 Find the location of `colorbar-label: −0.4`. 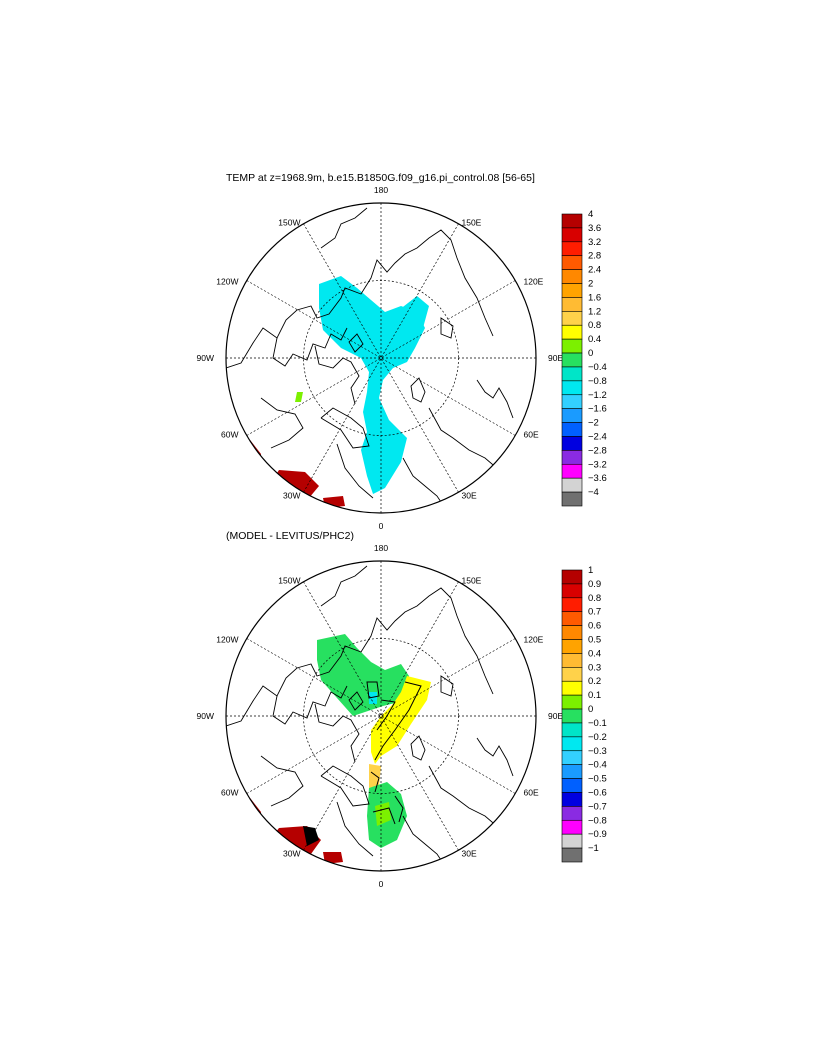

colorbar-label: −0.4 is located at coordinates (597, 765).